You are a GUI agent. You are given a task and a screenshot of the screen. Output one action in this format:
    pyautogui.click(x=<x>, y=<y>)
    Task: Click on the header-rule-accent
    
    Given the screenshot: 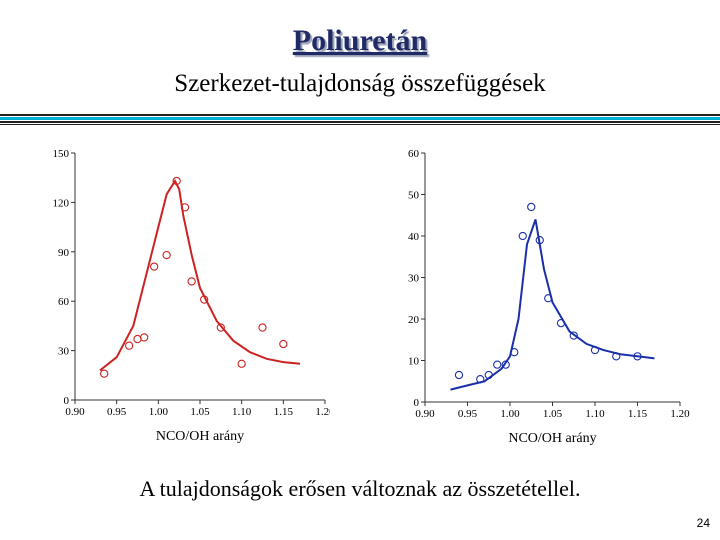 What is the action you would take?
    pyautogui.click(x=360, y=118)
    